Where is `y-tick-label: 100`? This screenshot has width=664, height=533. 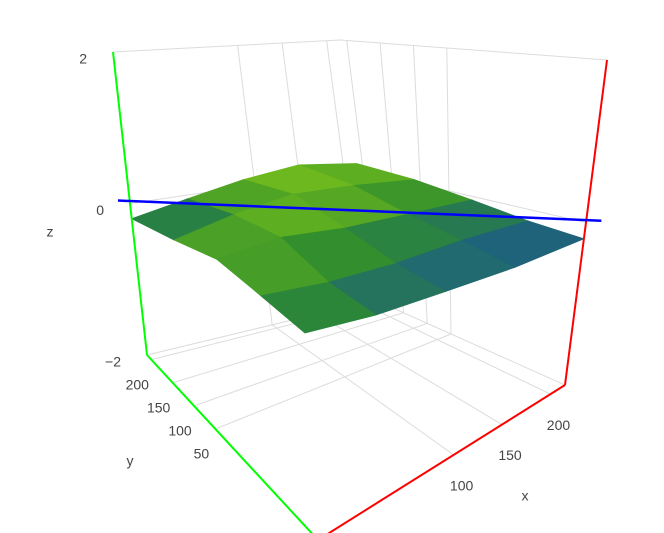
y-tick-label: 100 is located at coordinates (180, 431).